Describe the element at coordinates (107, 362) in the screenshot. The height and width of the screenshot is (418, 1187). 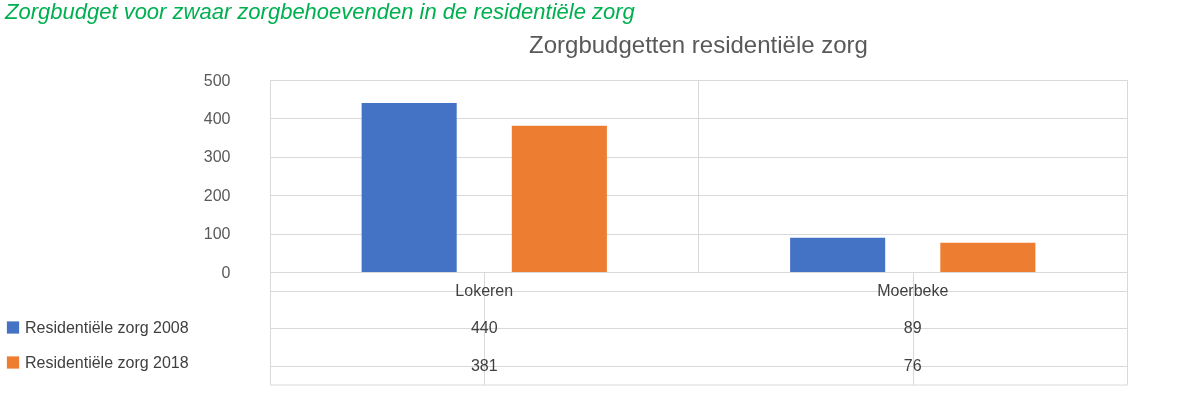
I see `legend-label: Residentiële zorg 2018` at that location.